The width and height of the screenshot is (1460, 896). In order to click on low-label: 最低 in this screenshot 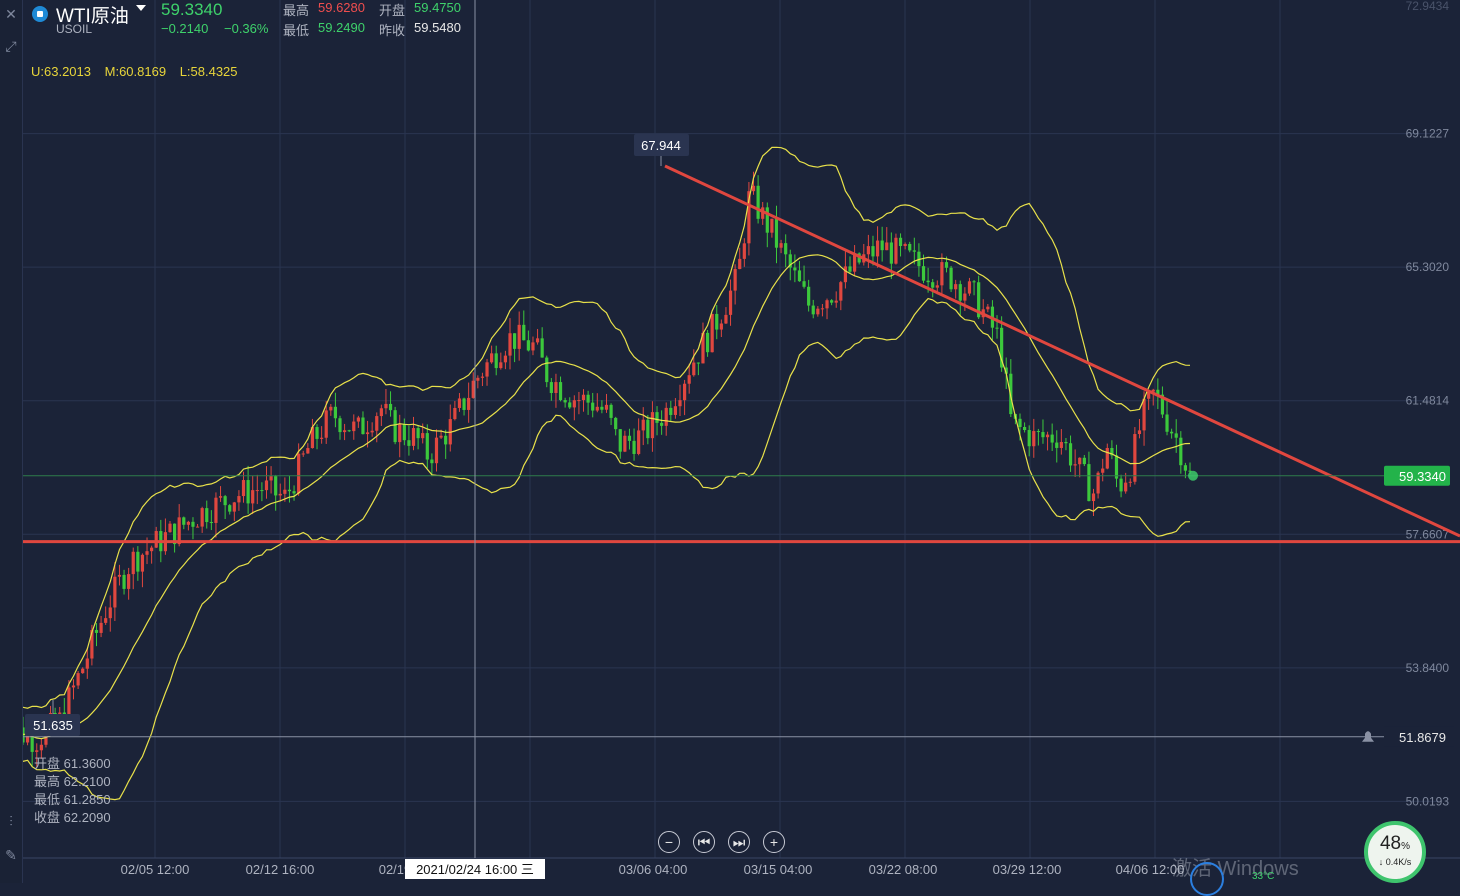, I will do `click(296, 30)`.